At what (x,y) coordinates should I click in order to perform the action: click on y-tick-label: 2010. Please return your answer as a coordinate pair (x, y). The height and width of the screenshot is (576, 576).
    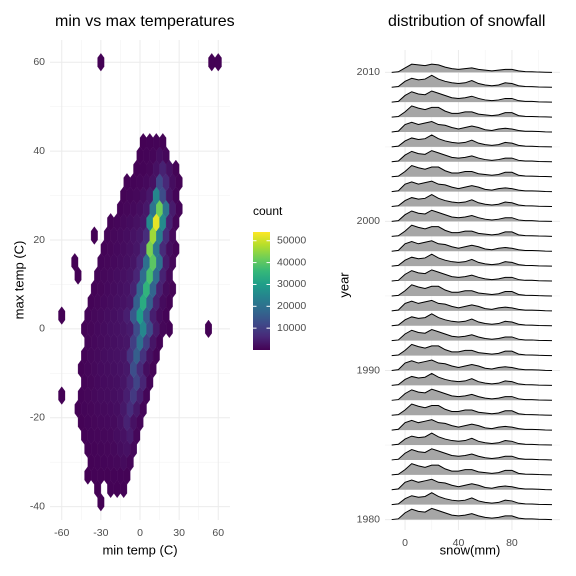
    Looking at the image, I should click on (369, 72).